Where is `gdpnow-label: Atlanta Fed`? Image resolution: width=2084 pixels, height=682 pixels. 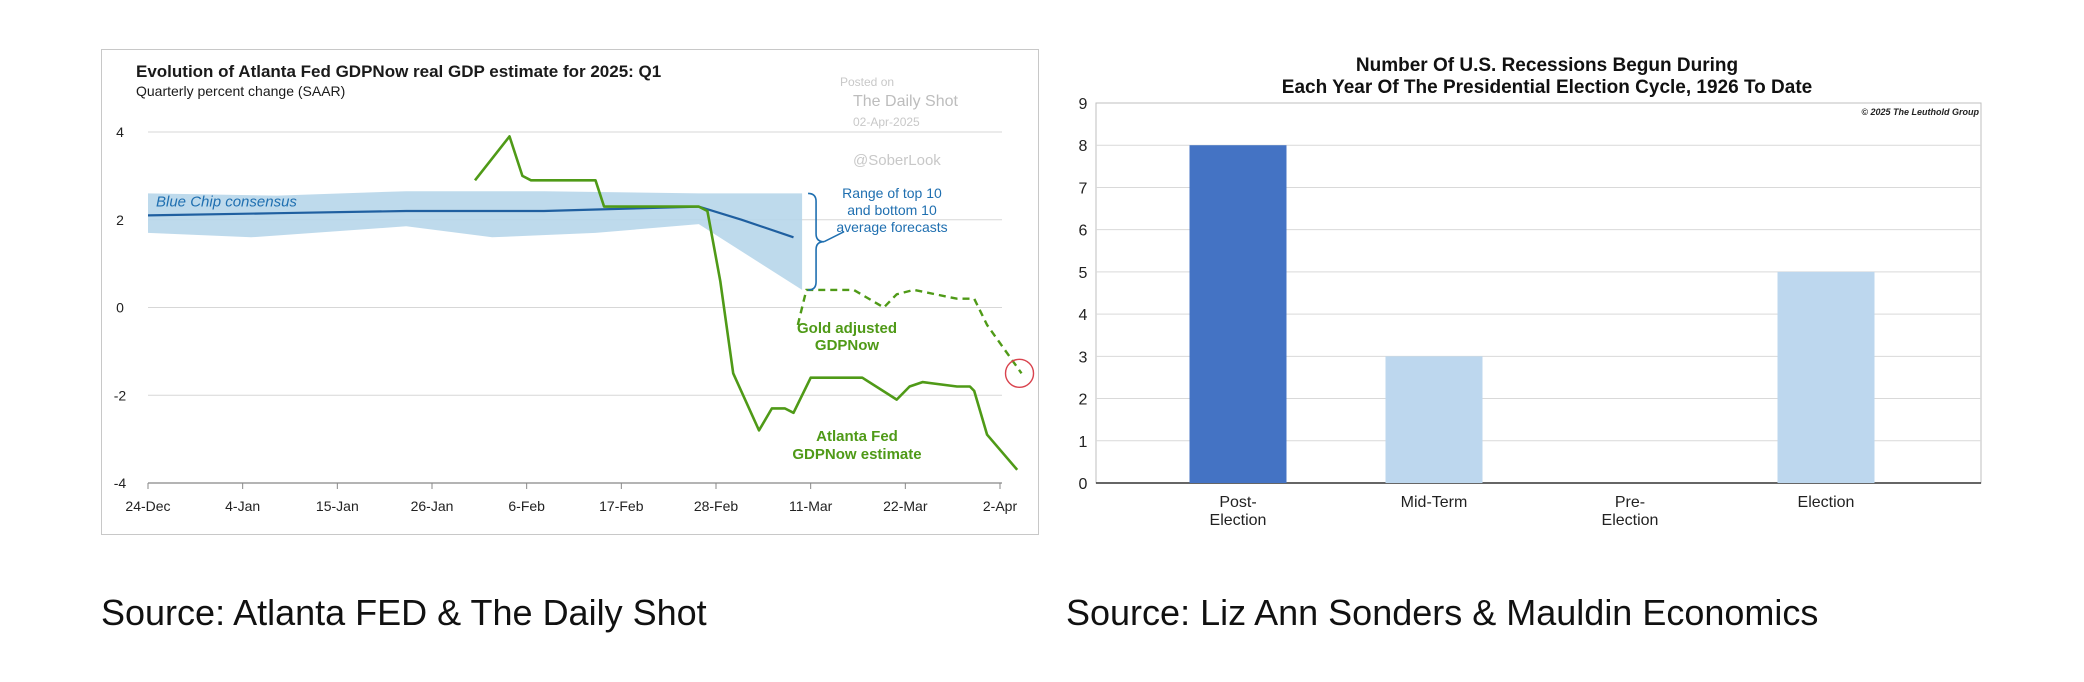
gdpnow-label: Atlanta Fed is located at coordinates (857, 436).